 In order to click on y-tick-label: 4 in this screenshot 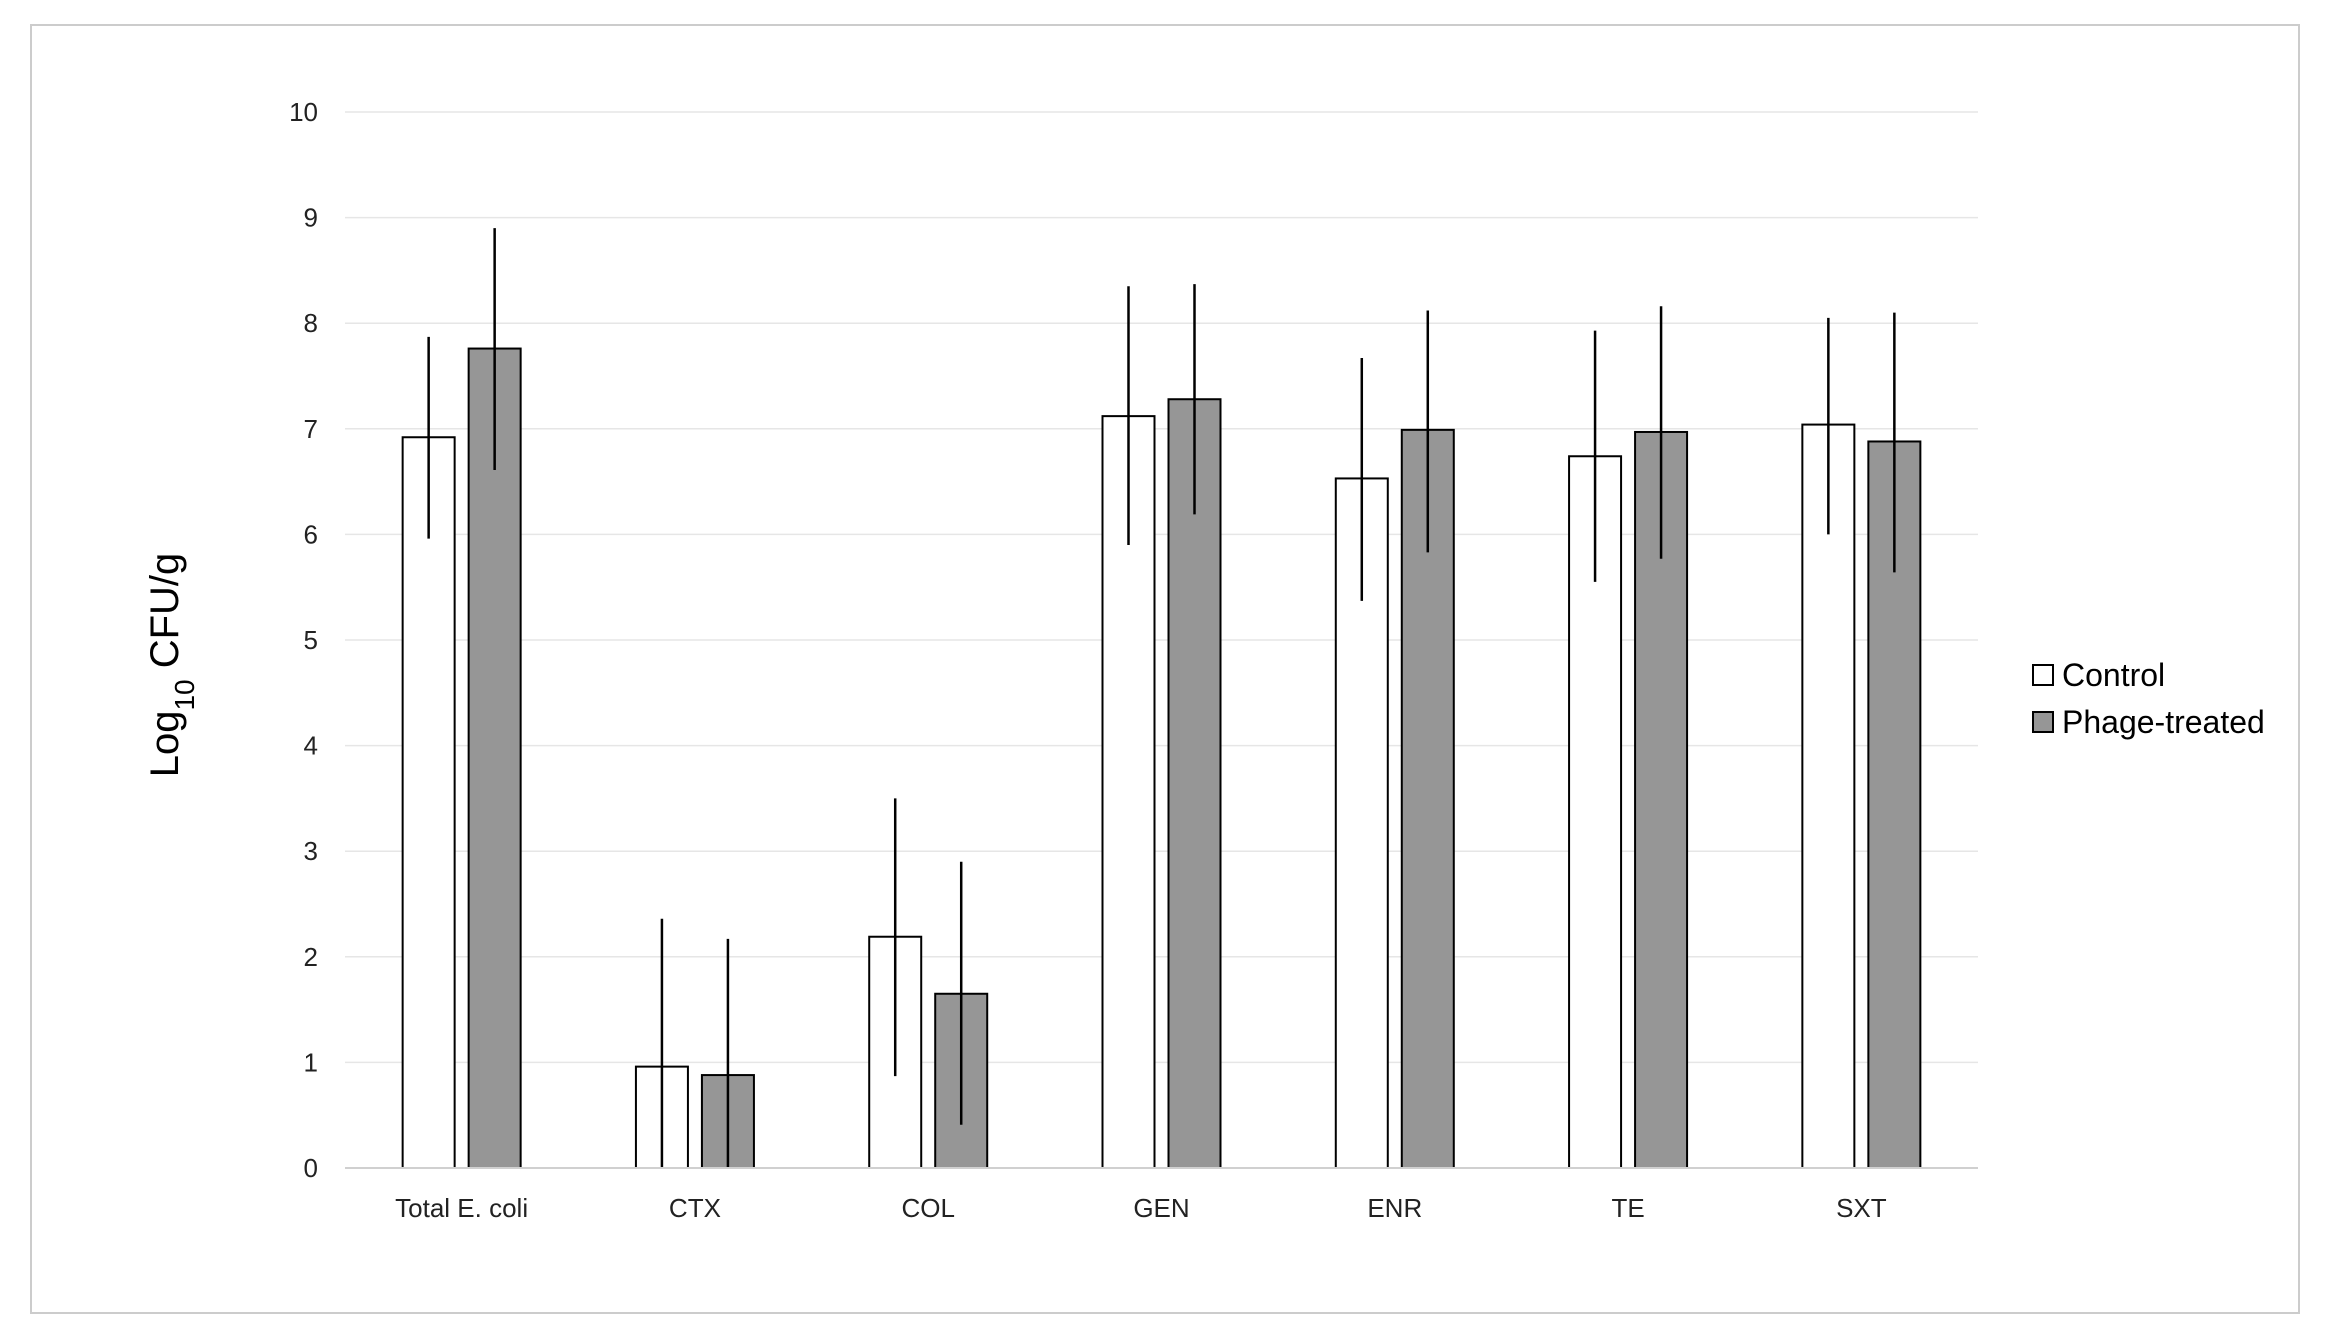, I will do `click(311, 746)`.